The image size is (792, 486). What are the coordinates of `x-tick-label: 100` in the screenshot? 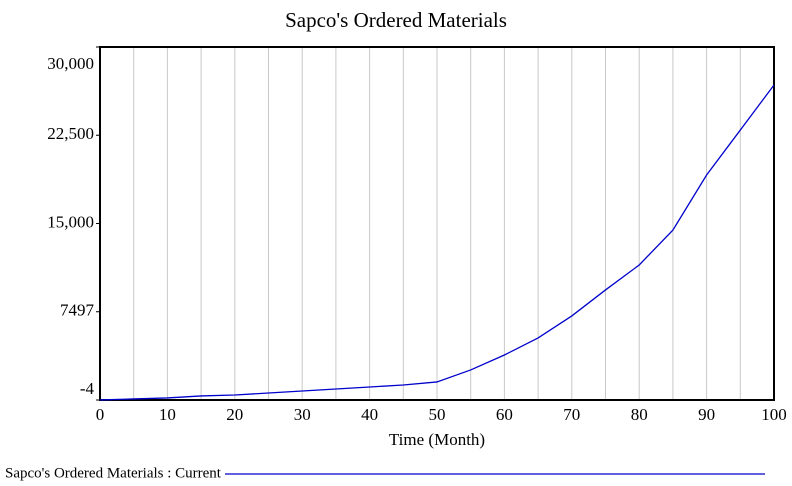 It's located at (774, 414).